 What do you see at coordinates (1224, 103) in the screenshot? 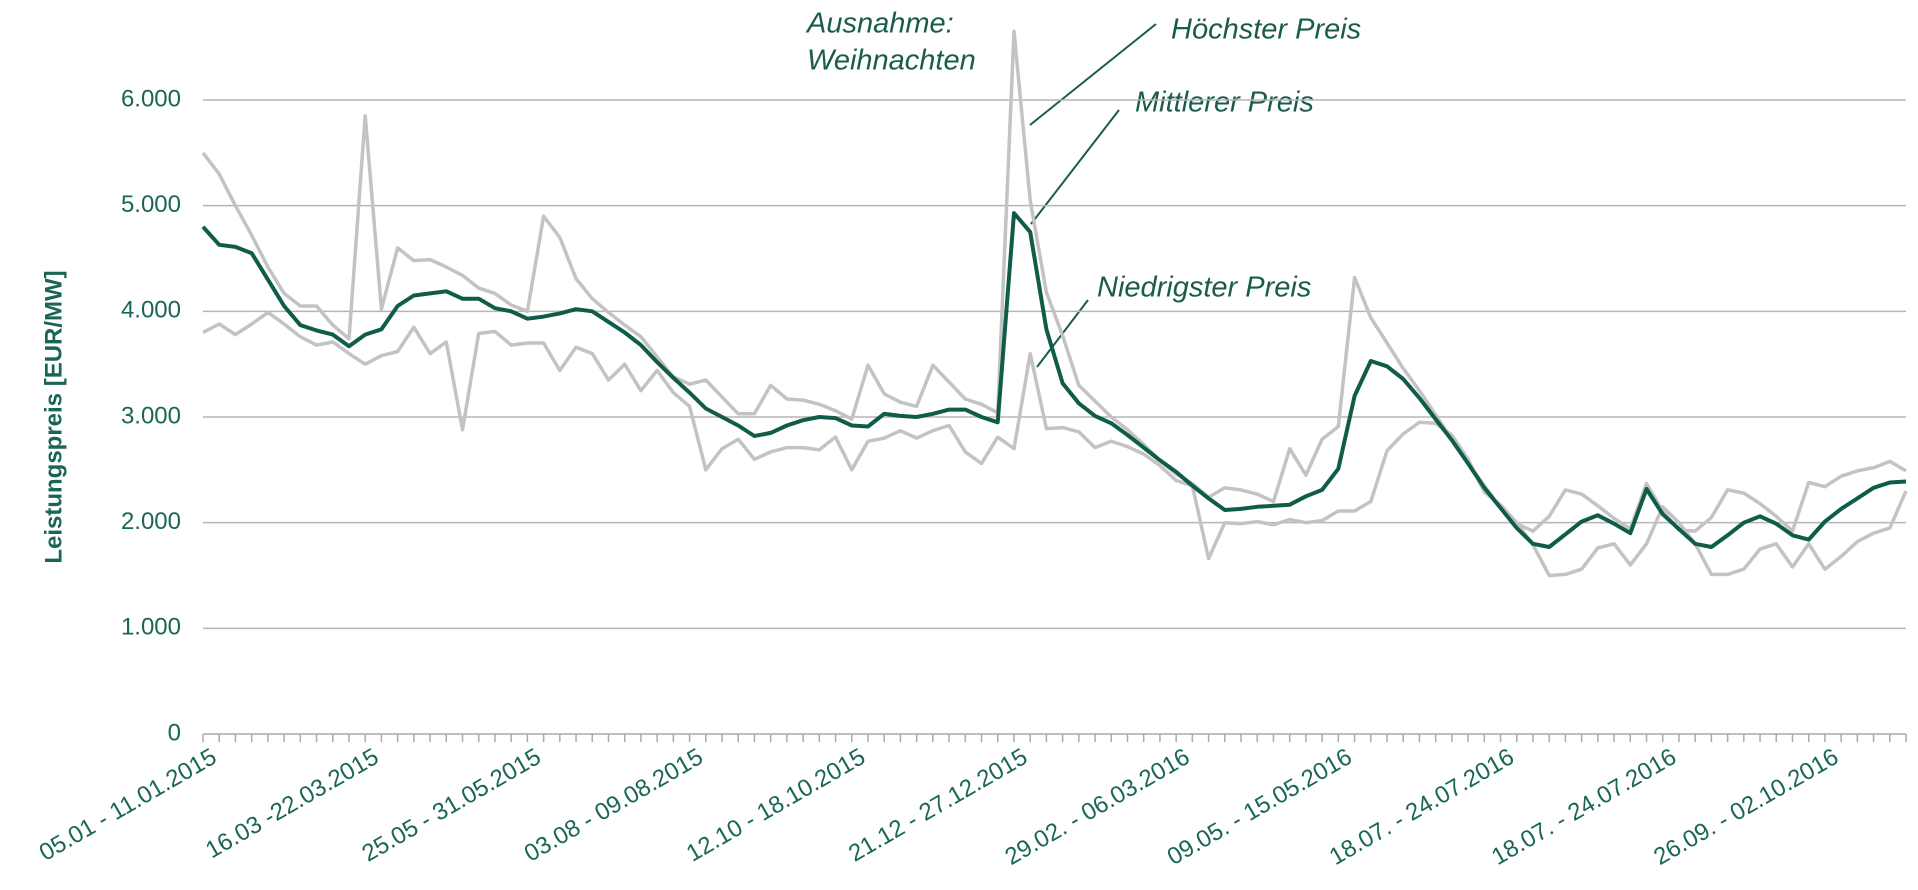
I see `series-label: Mittlerer Preis` at bounding box center [1224, 103].